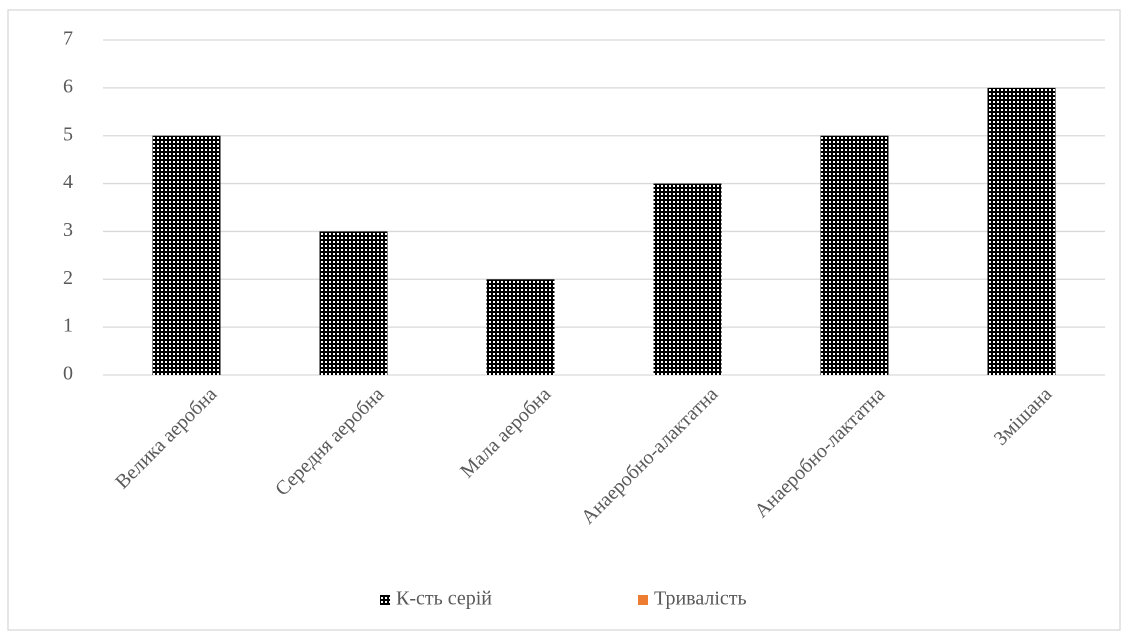 The height and width of the screenshot is (637, 1130). Describe the element at coordinates (444, 599) in the screenshot. I see `legend-label: К-сть серій` at that location.